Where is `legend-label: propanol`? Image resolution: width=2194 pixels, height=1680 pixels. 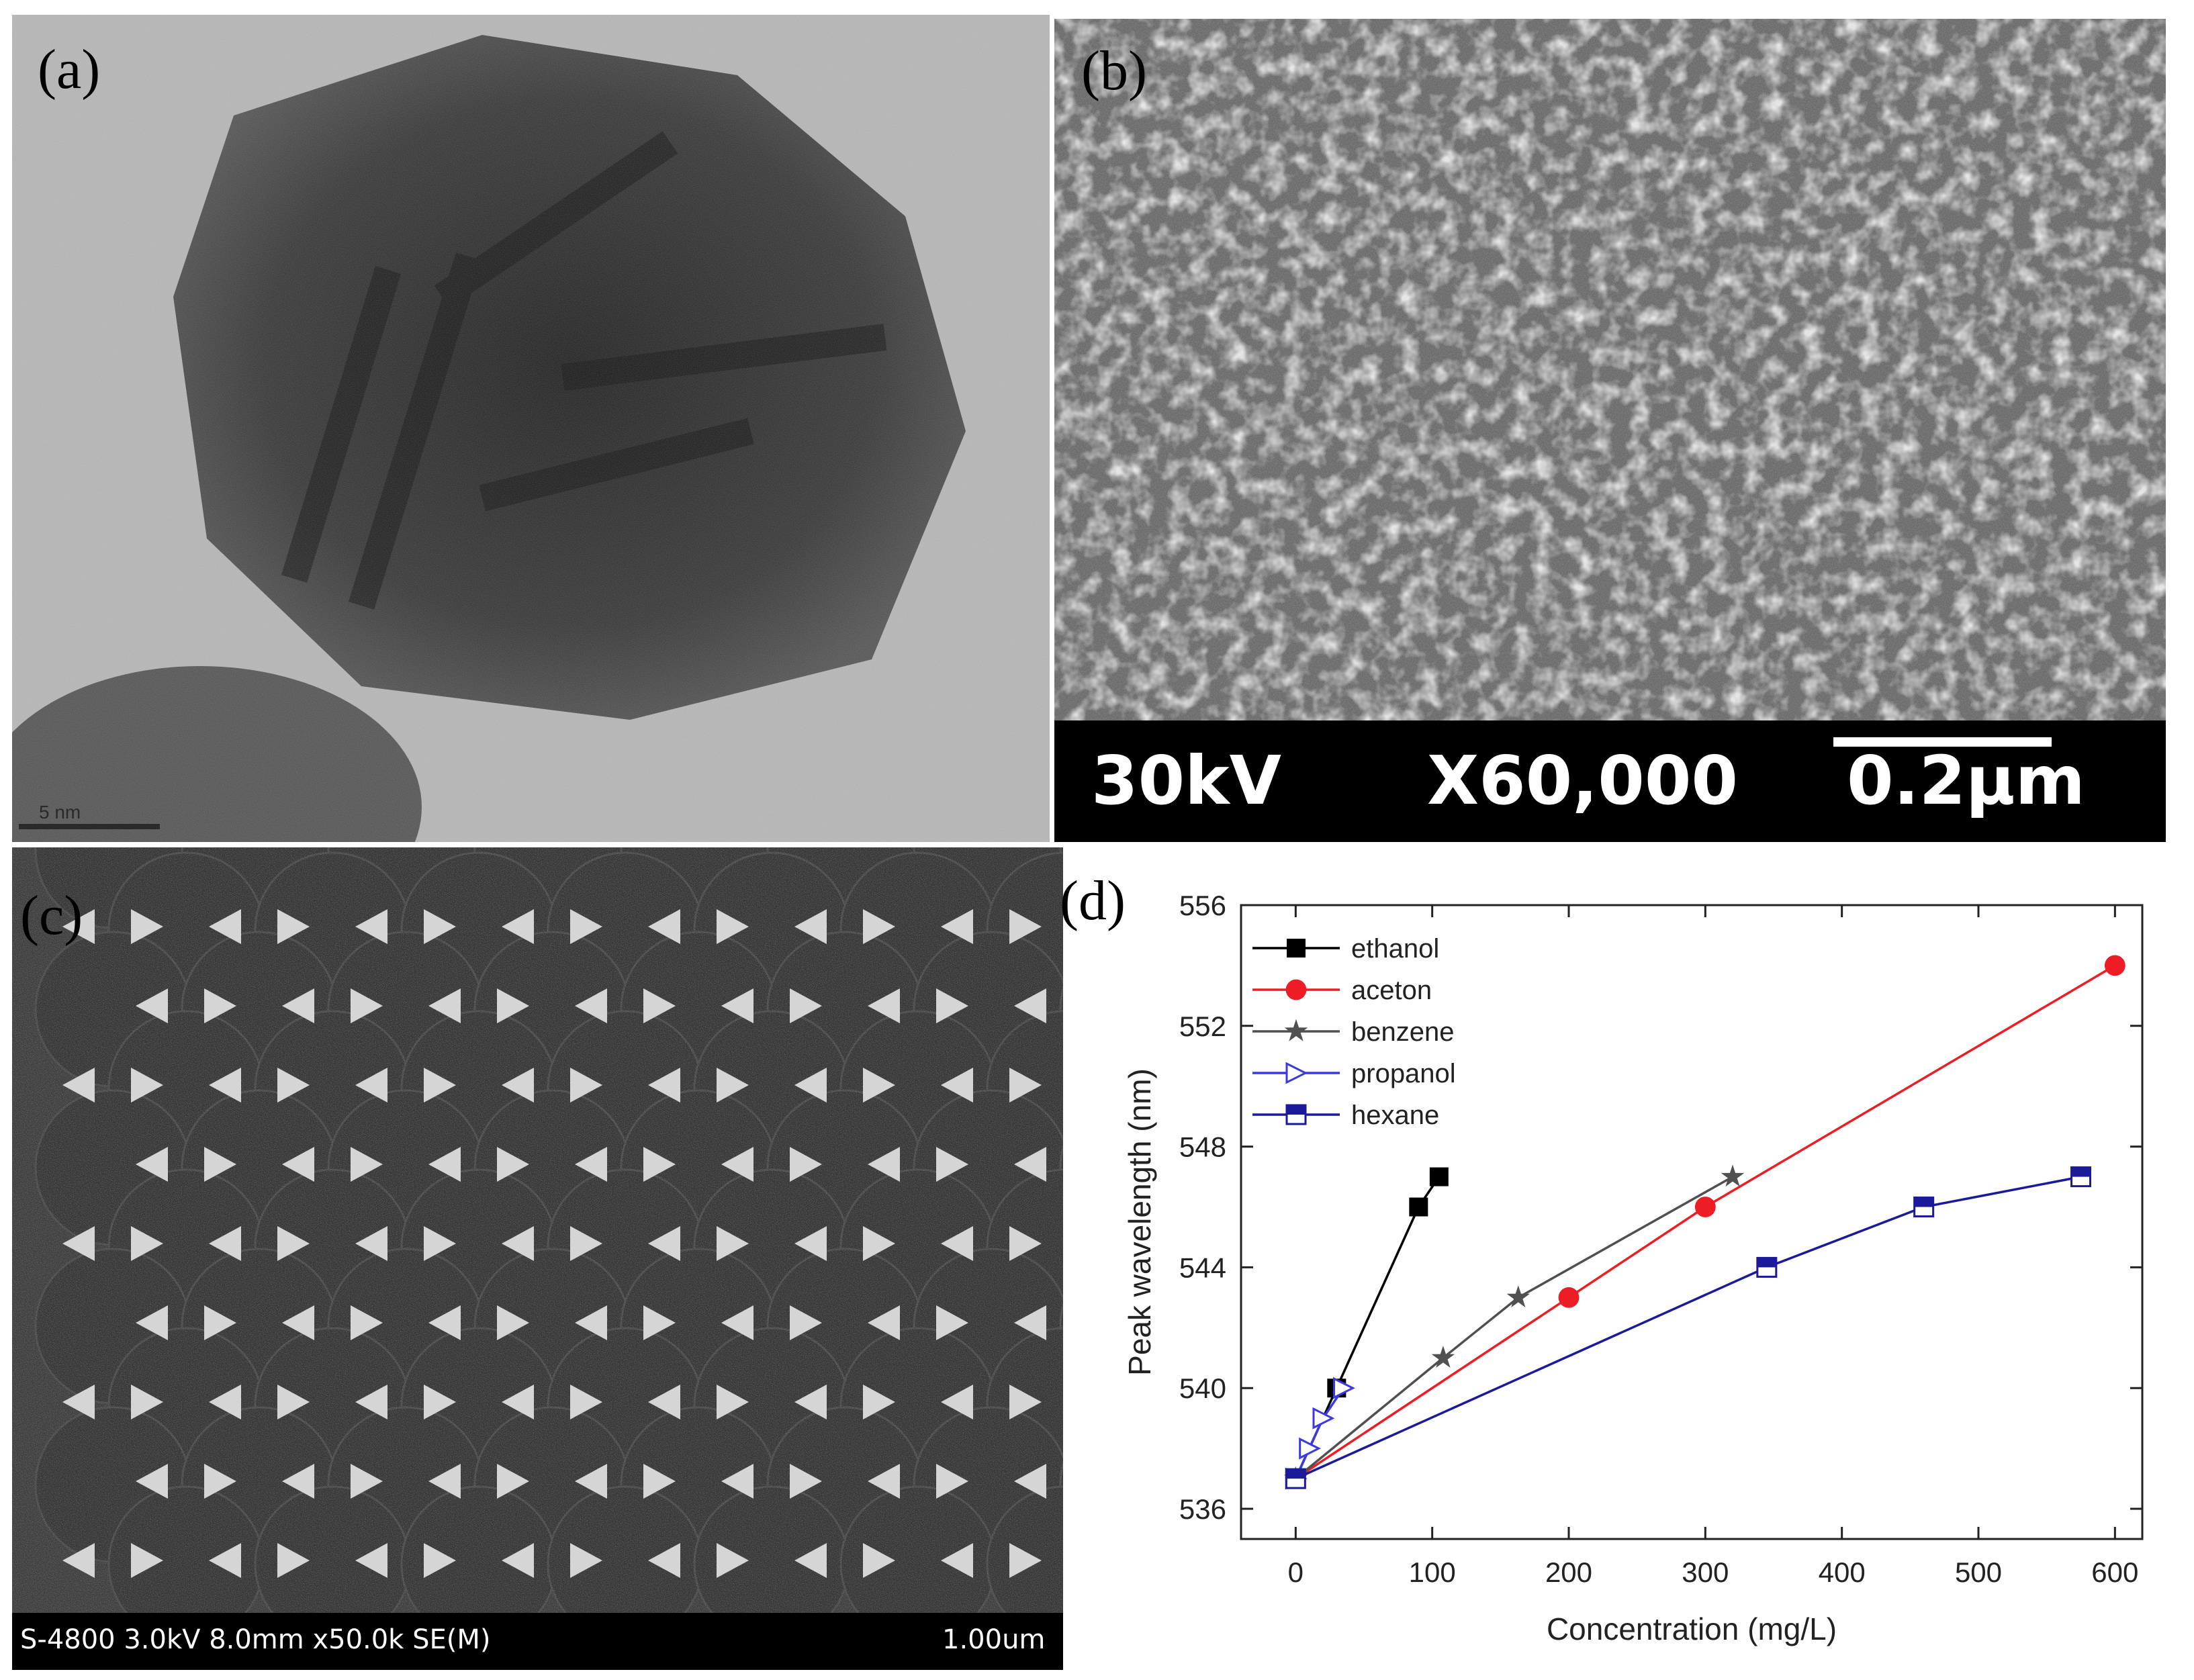 legend-label: propanol is located at coordinates (1403, 1073).